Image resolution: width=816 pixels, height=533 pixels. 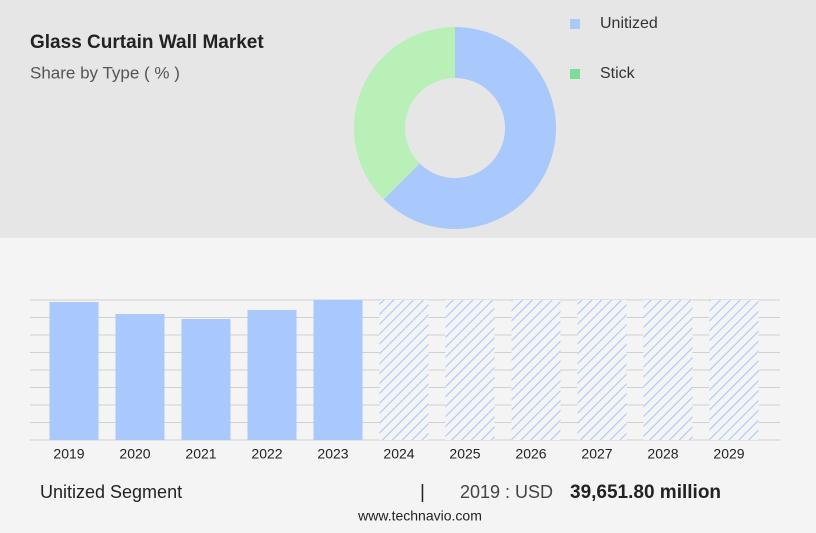 What do you see at coordinates (645, 492) in the screenshot?
I see `value-label: 39,651.80 million` at bounding box center [645, 492].